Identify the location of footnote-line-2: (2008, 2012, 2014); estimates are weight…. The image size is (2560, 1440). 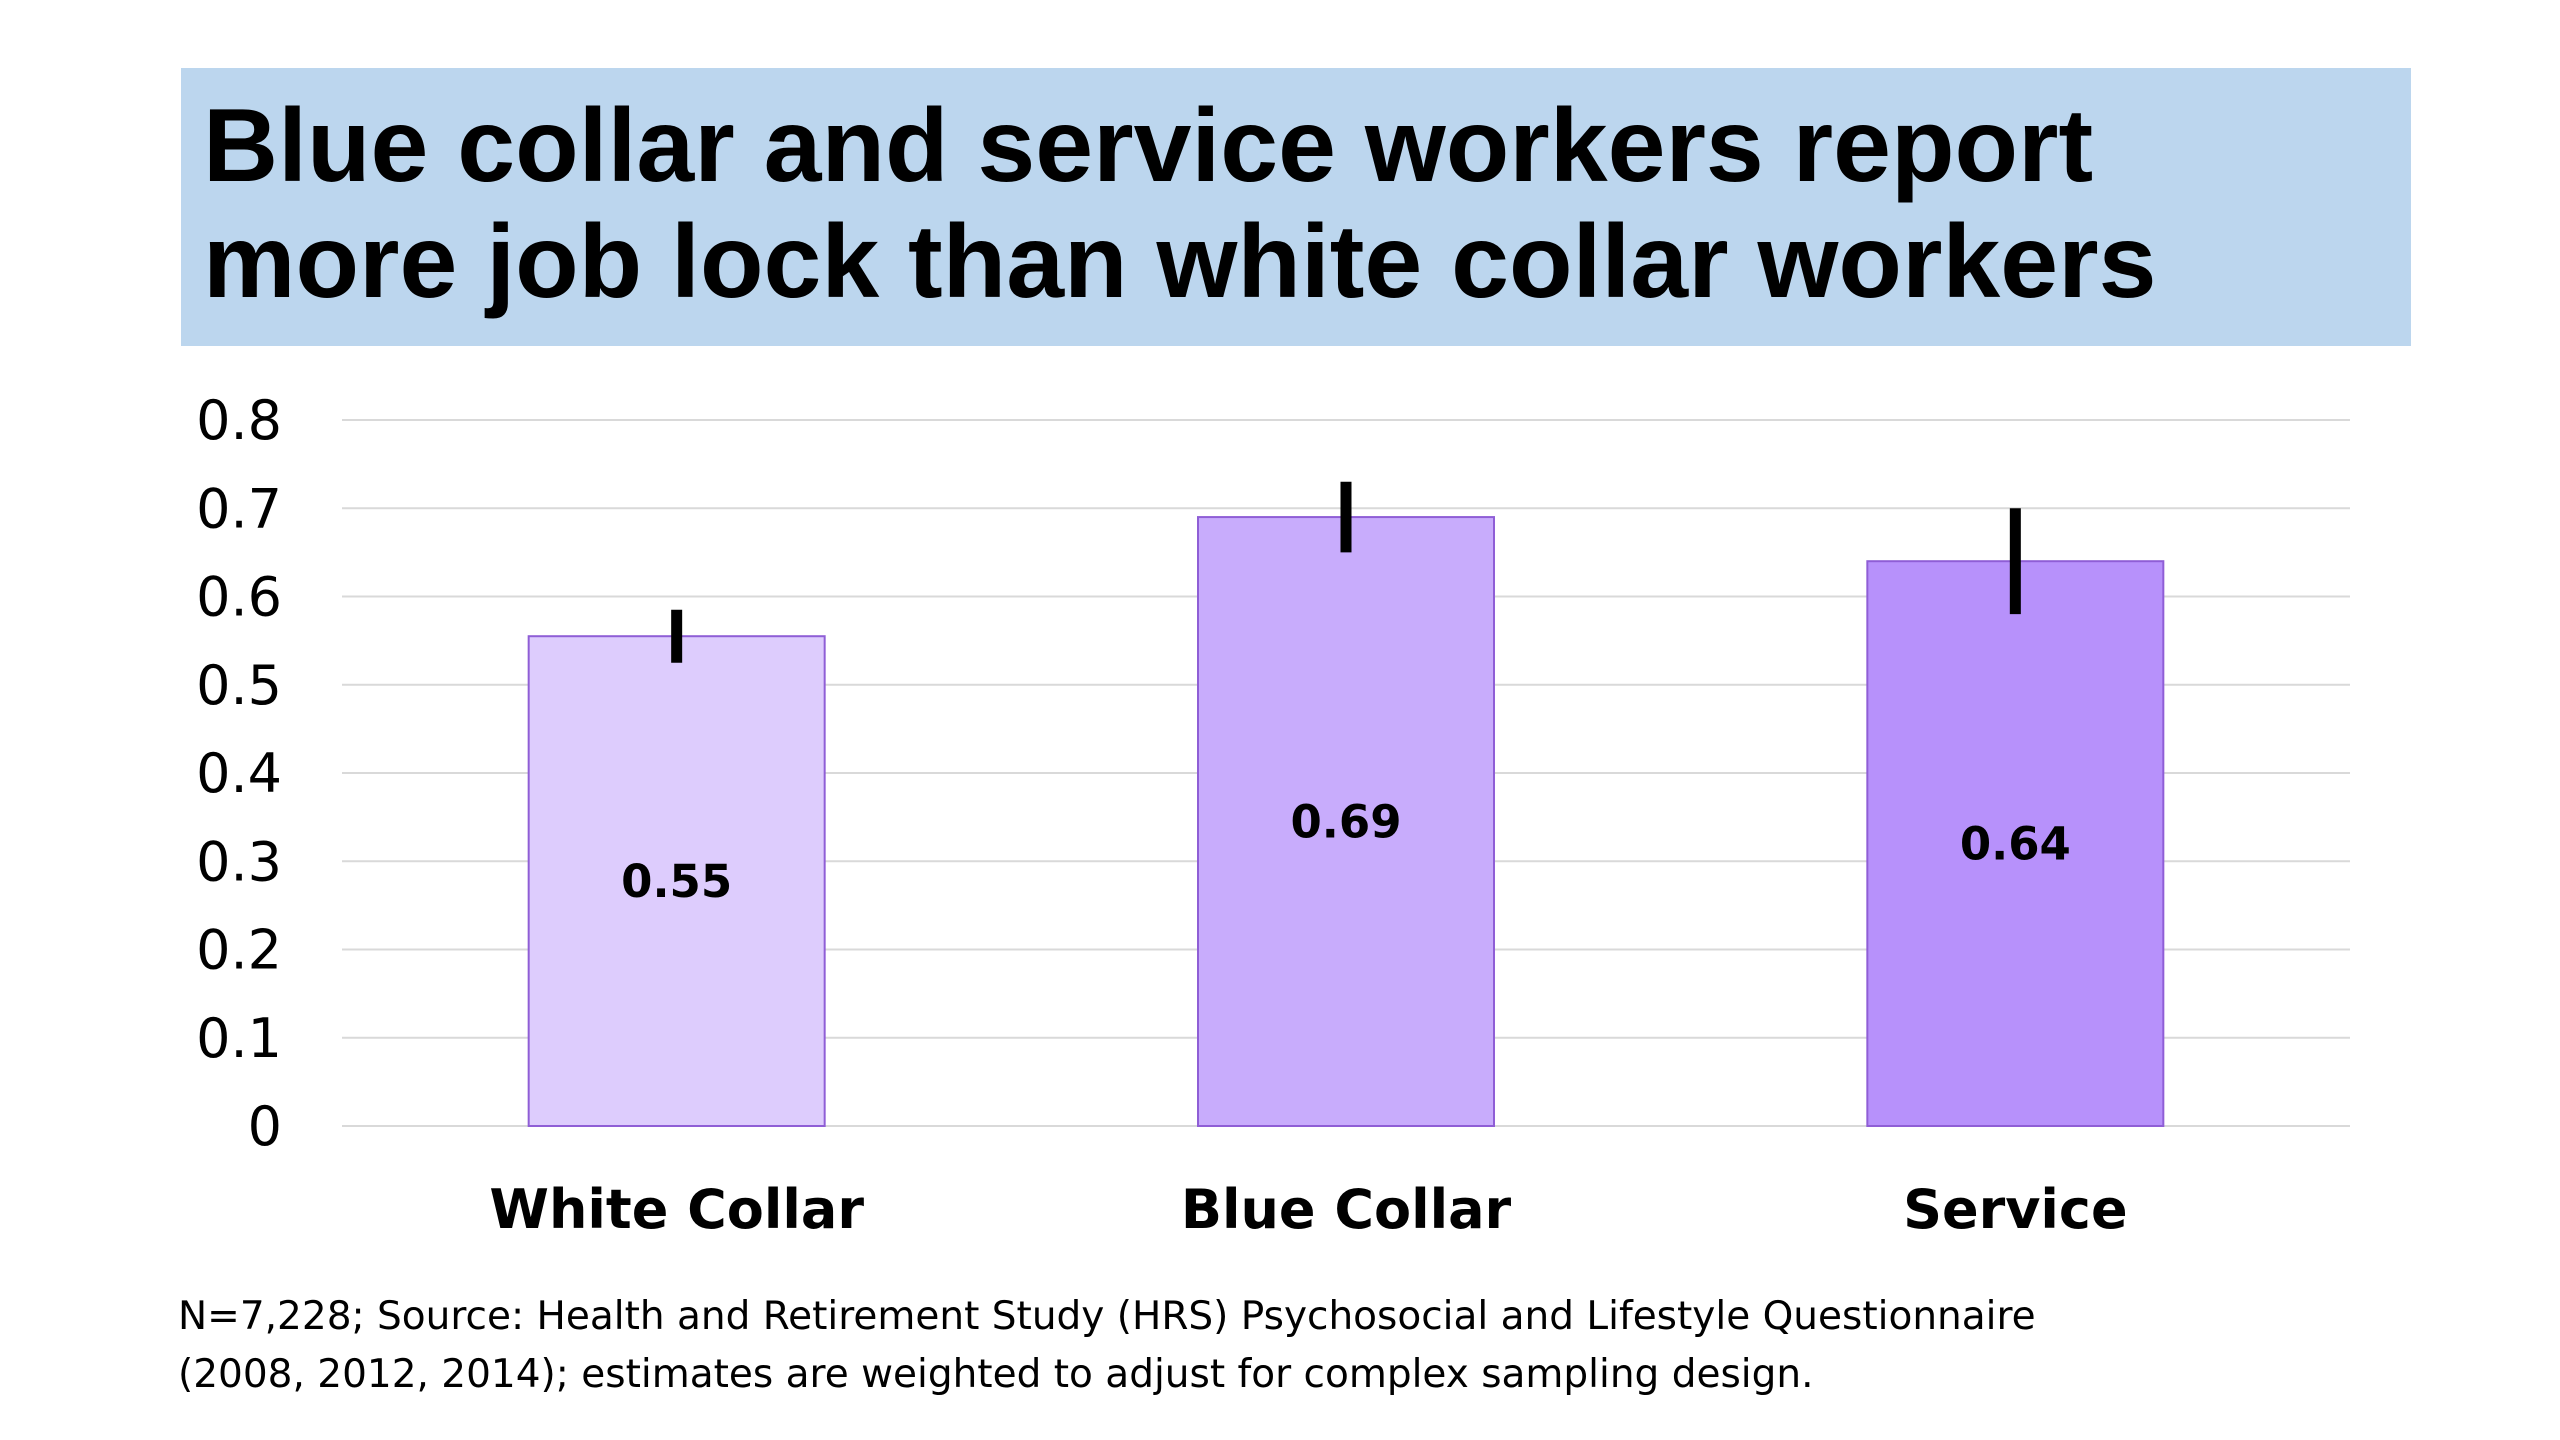
(996, 1374).